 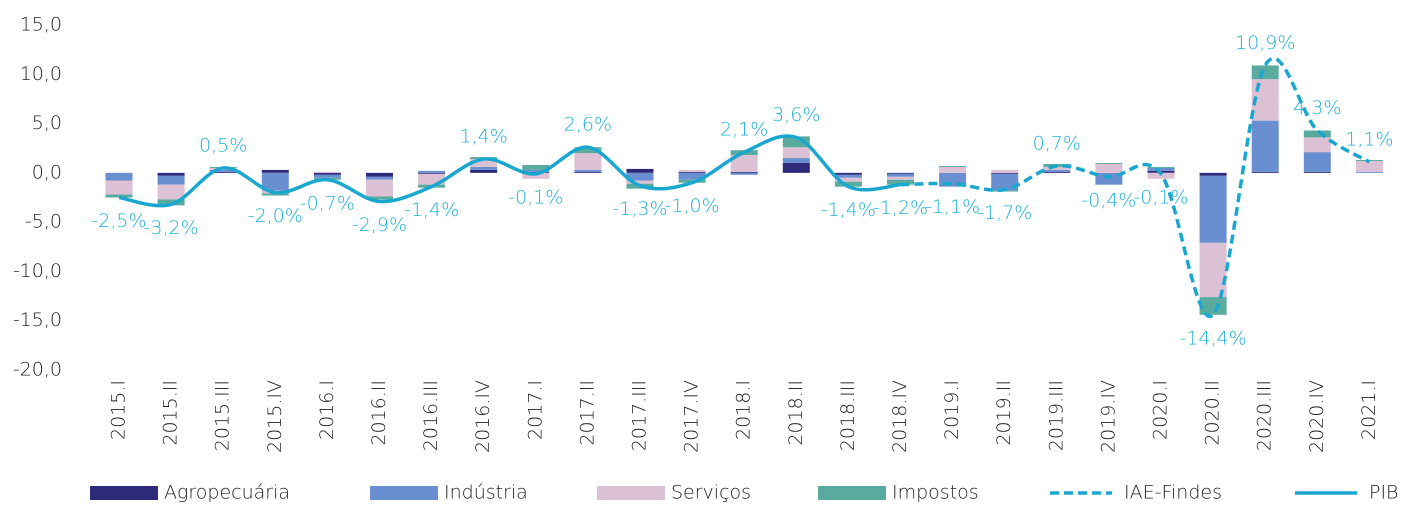 What do you see at coordinates (744, 130) in the screenshot?
I see `data-label: 2,1%` at bounding box center [744, 130].